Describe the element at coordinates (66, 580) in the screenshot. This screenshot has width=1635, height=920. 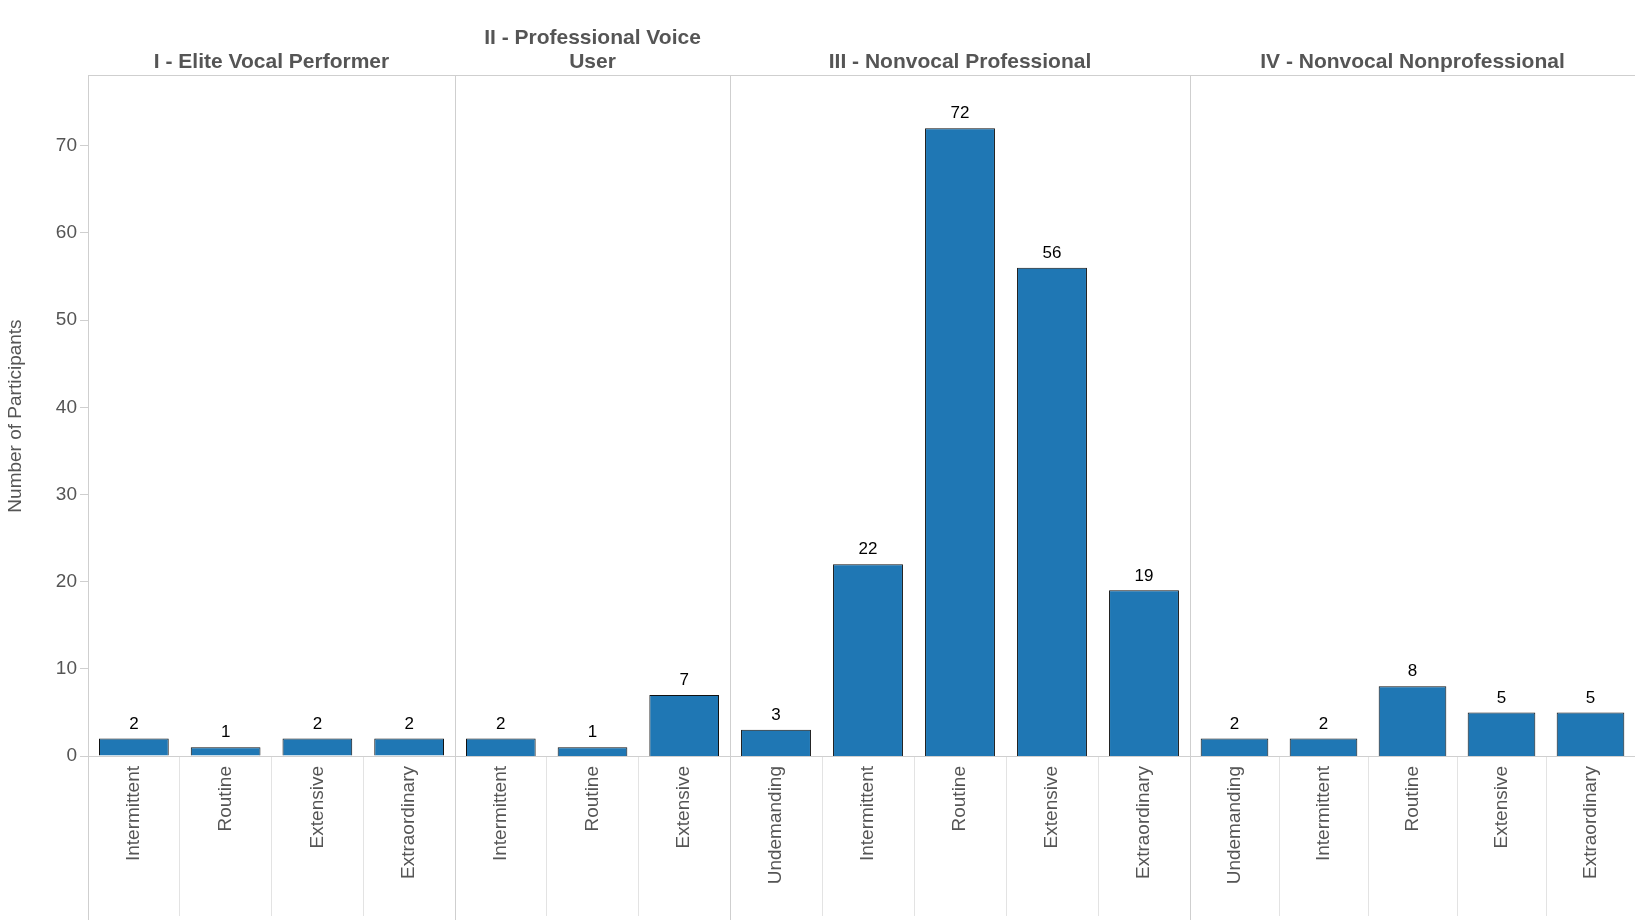
I see `y-tick-label: 20` at that location.